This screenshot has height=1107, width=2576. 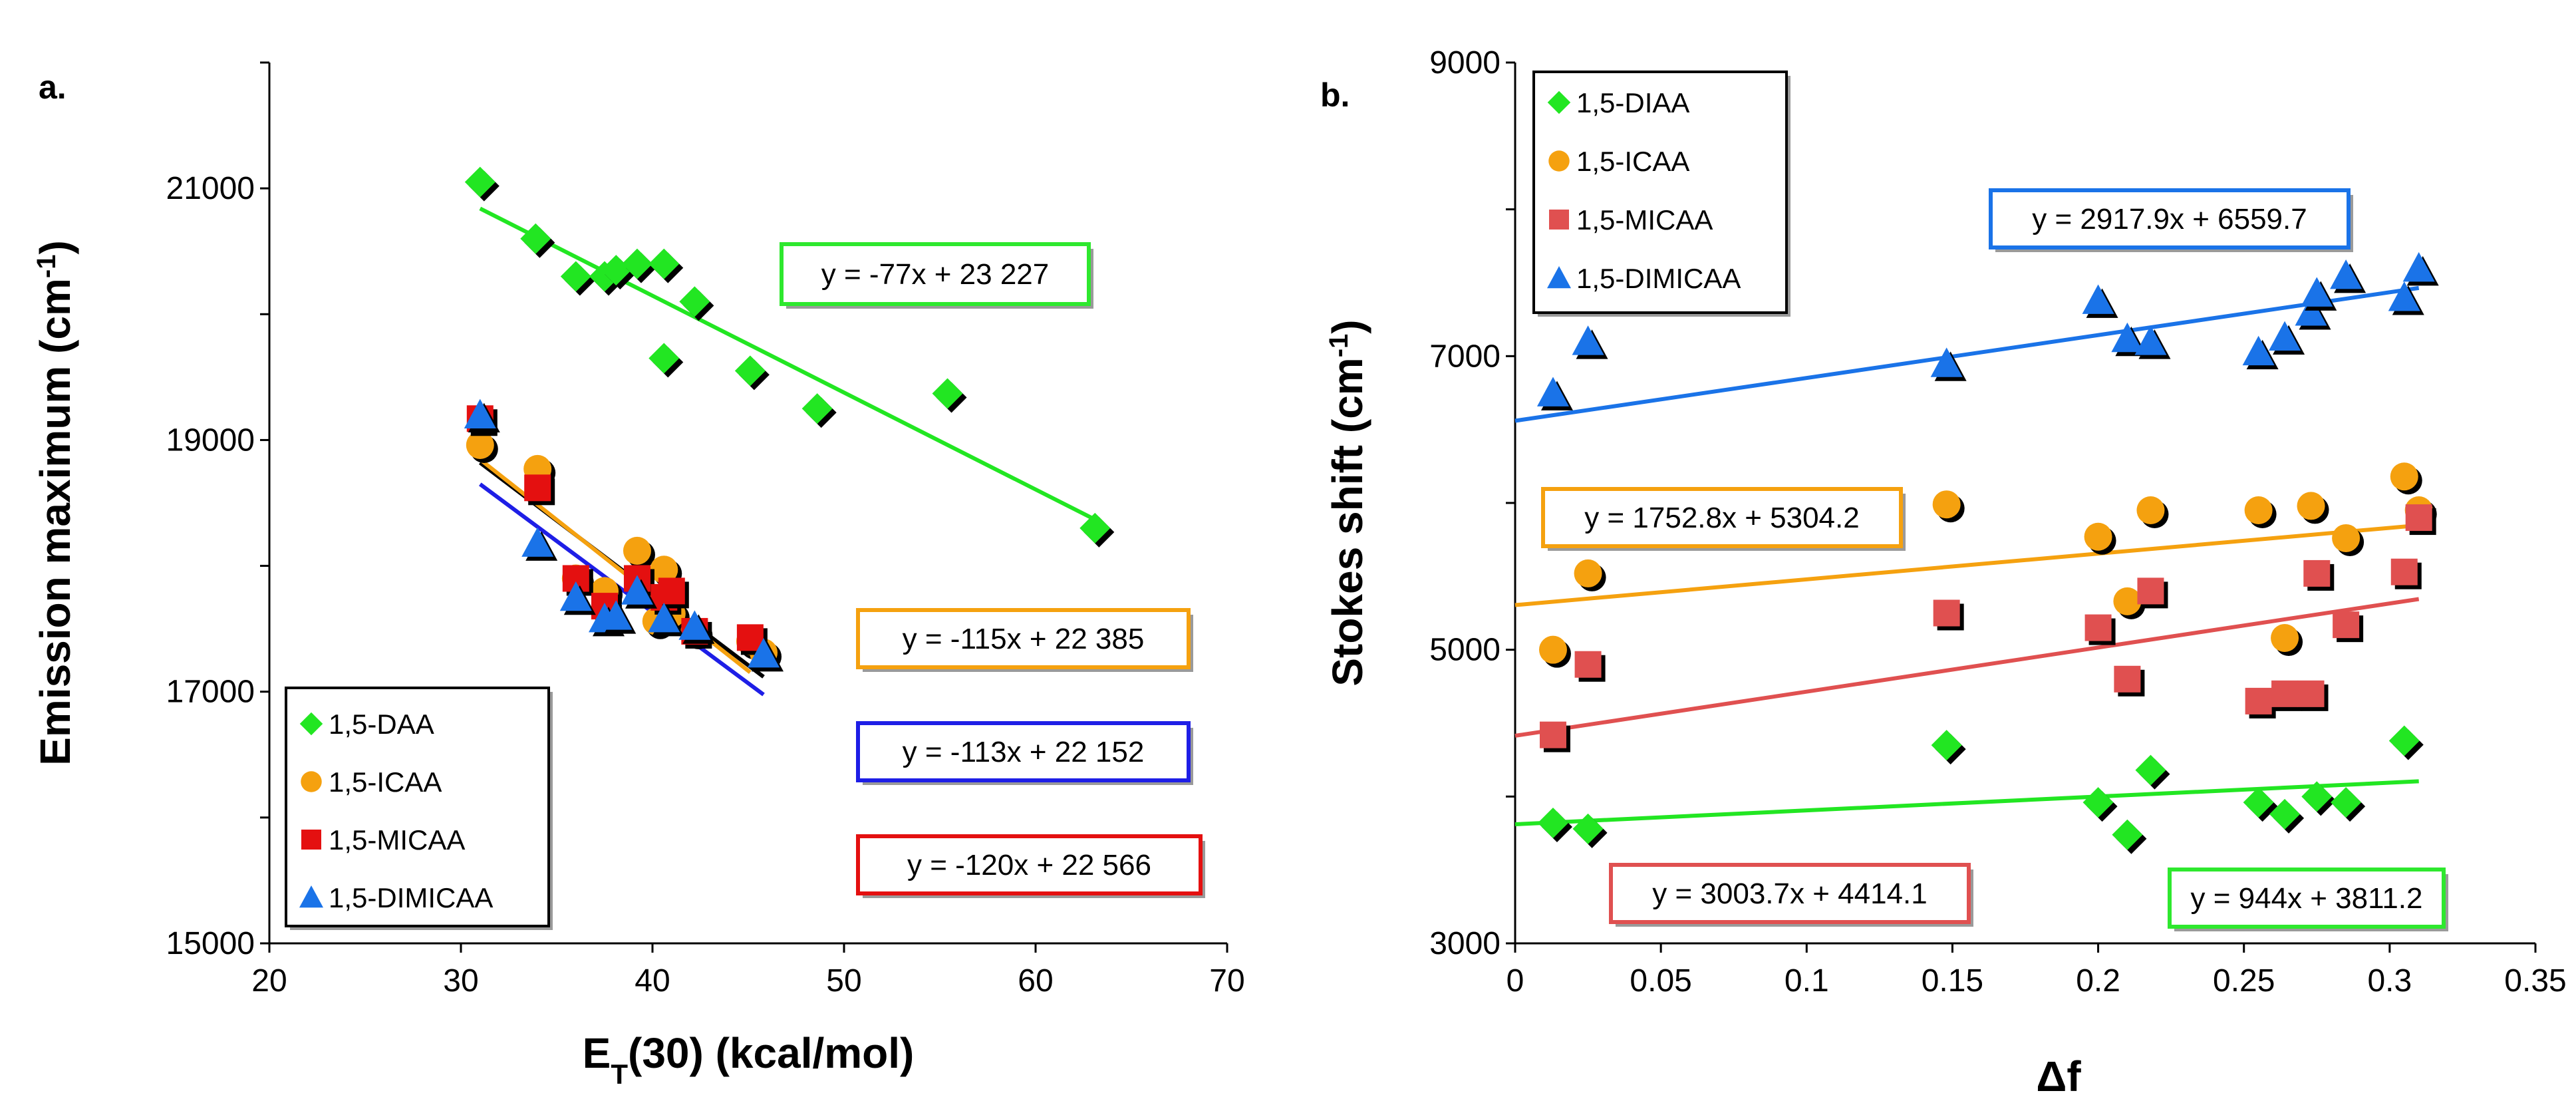 I want to click on legend: 1,5-DAA 1,5-ICAA 1,5-MICAA 1,5-DIMICAA, so click(x=419, y=809).